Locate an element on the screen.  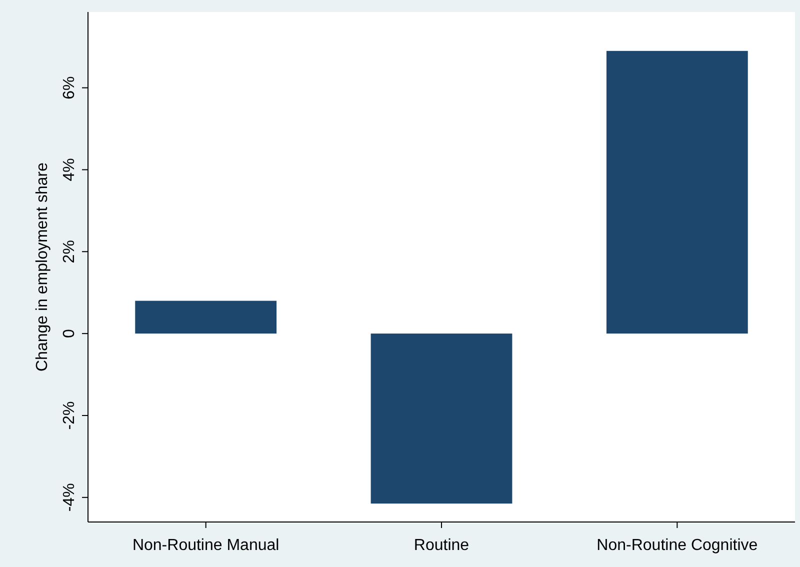
x-tick-label: Non-Routine Cognitive is located at coordinates (677, 545).